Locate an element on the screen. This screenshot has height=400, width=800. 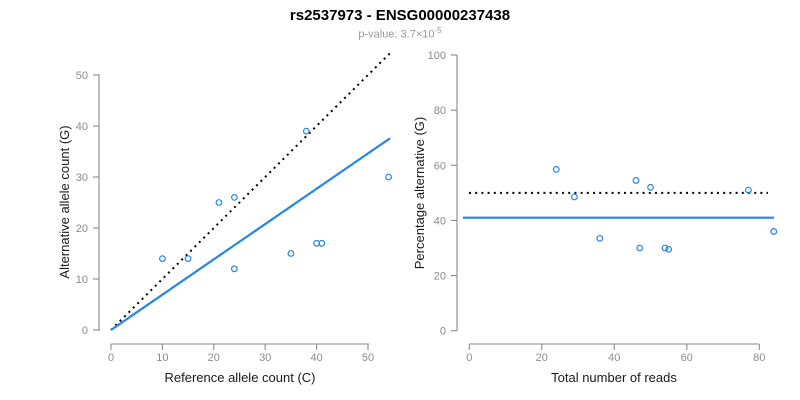
x-tick-label: 80 is located at coordinates (759, 358).